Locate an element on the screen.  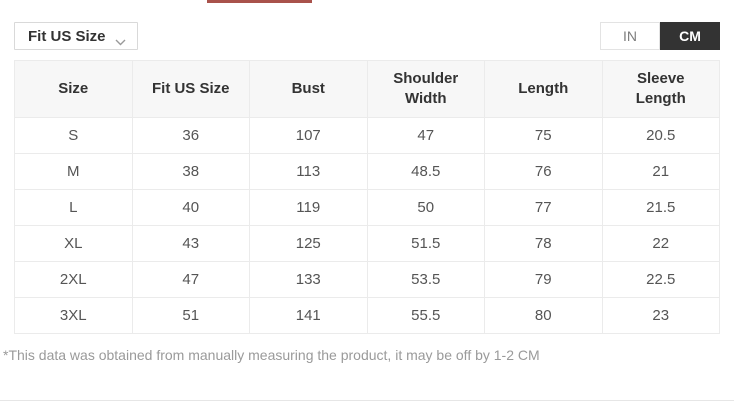
unit-button-cm: CM is located at coordinates (690, 36).